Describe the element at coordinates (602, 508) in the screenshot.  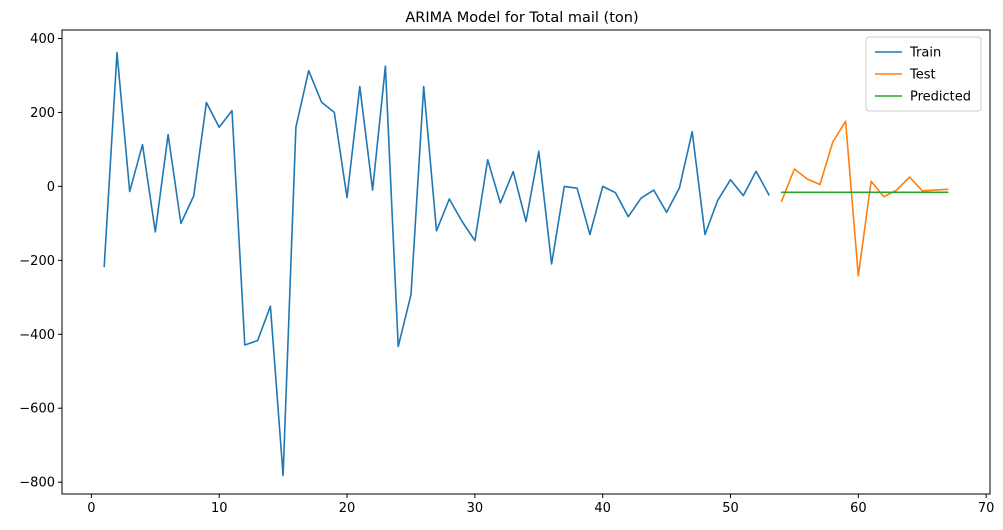
I see `x-tick-label: 40` at that location.